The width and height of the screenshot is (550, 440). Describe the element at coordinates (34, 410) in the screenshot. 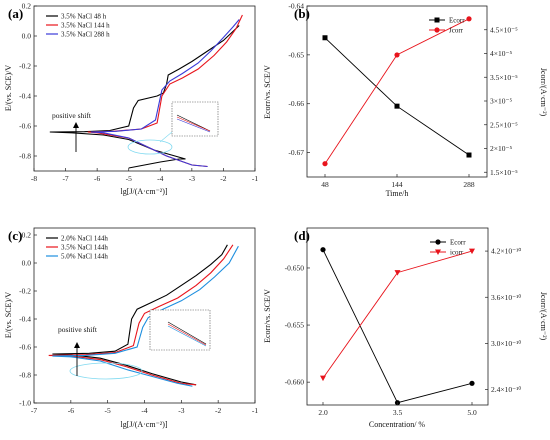

I see `panel-c-xtick-label: -7` at that location.